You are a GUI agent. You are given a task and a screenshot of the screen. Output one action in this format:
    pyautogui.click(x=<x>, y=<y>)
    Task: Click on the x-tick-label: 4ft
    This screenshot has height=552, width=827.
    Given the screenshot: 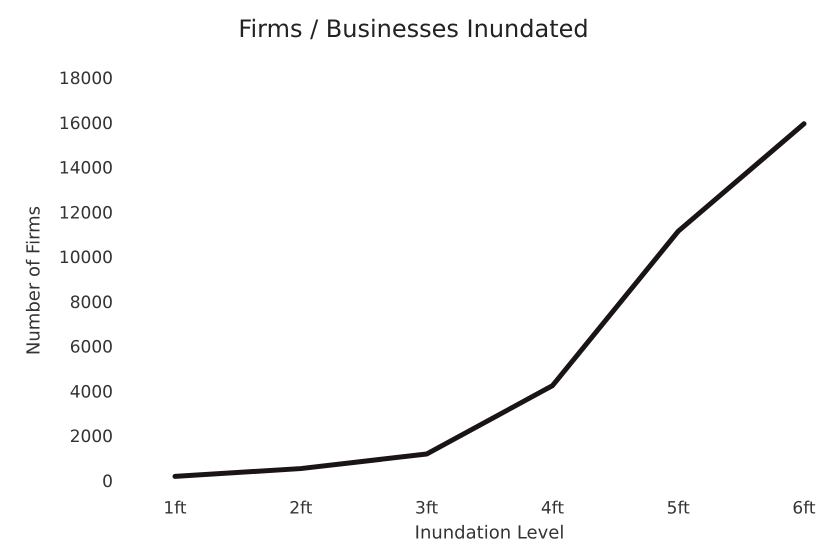 What is the action you would take?
    pyautogui.click(x=552, y=508)
    